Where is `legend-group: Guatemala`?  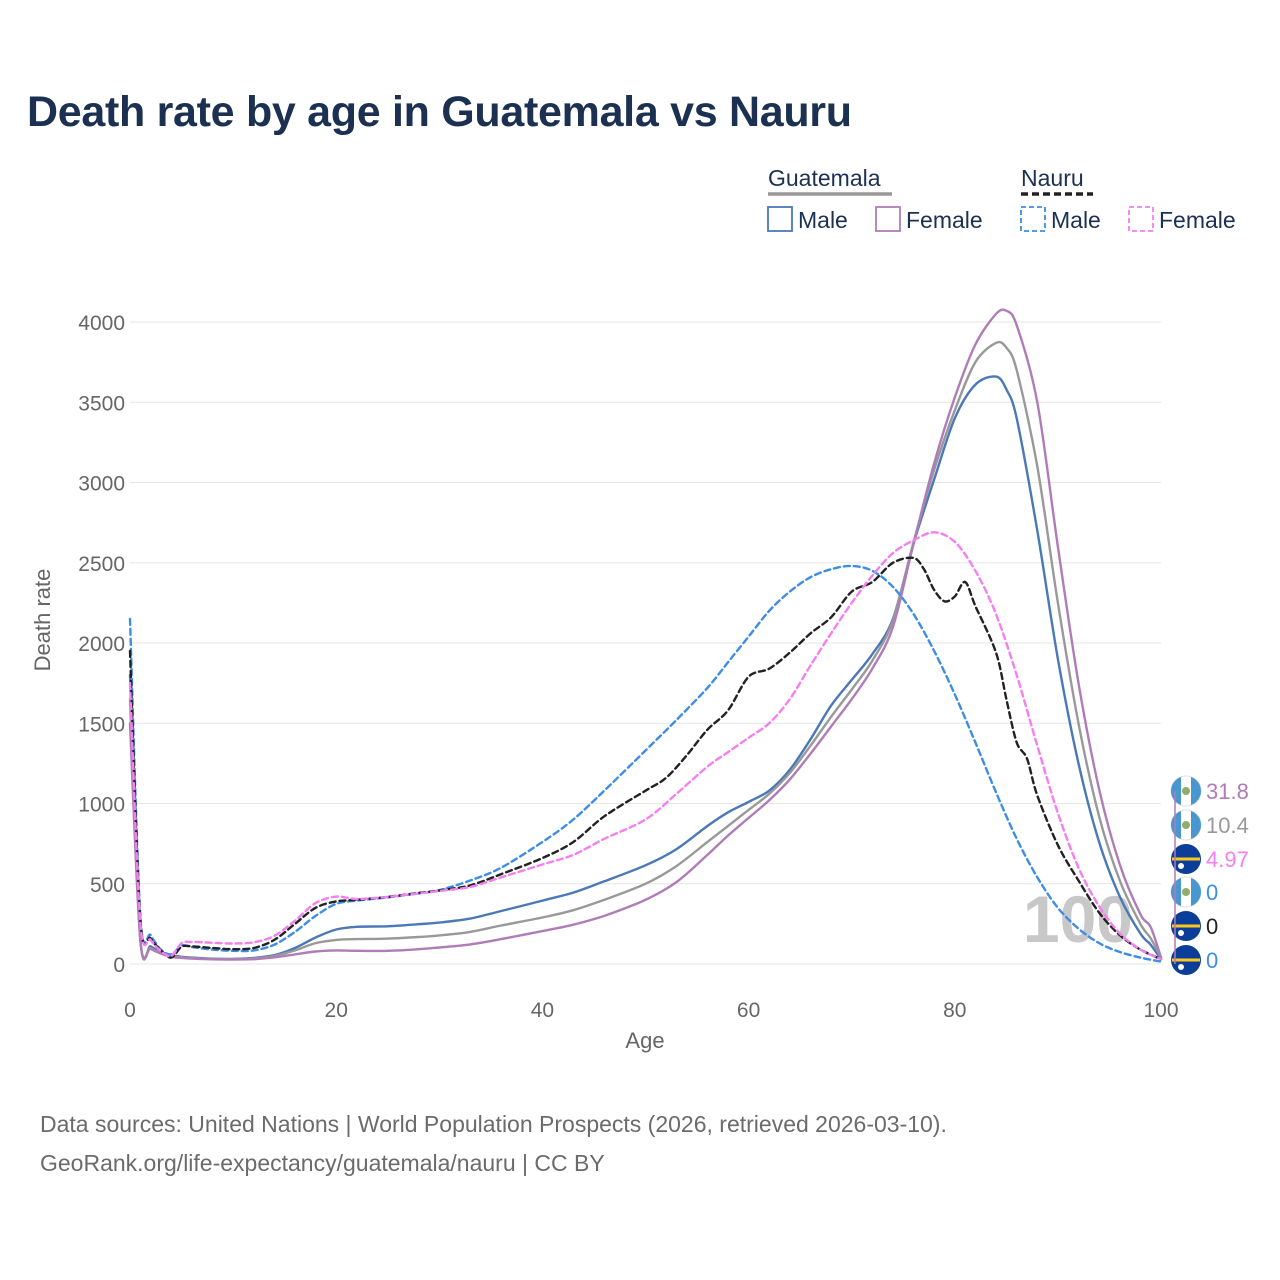
legend-group: Guatemala is located at coordinates (830, 180).